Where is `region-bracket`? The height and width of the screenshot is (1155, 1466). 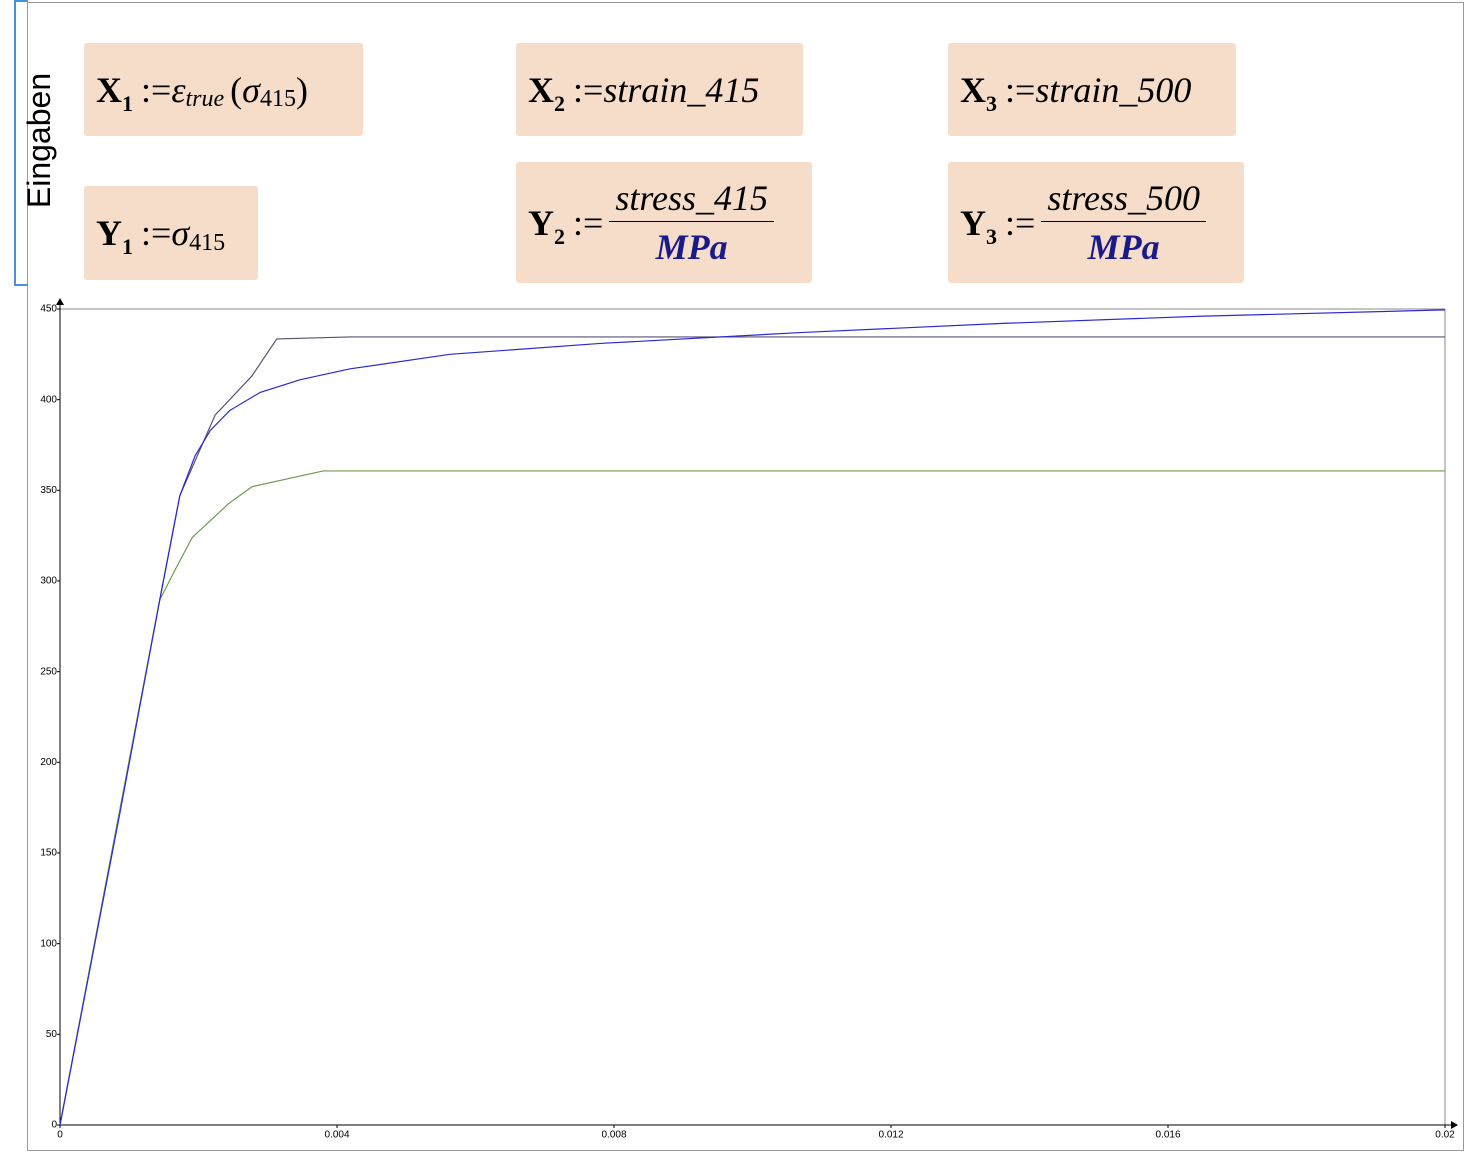 region-bracket is located at coordinates (21, 143).